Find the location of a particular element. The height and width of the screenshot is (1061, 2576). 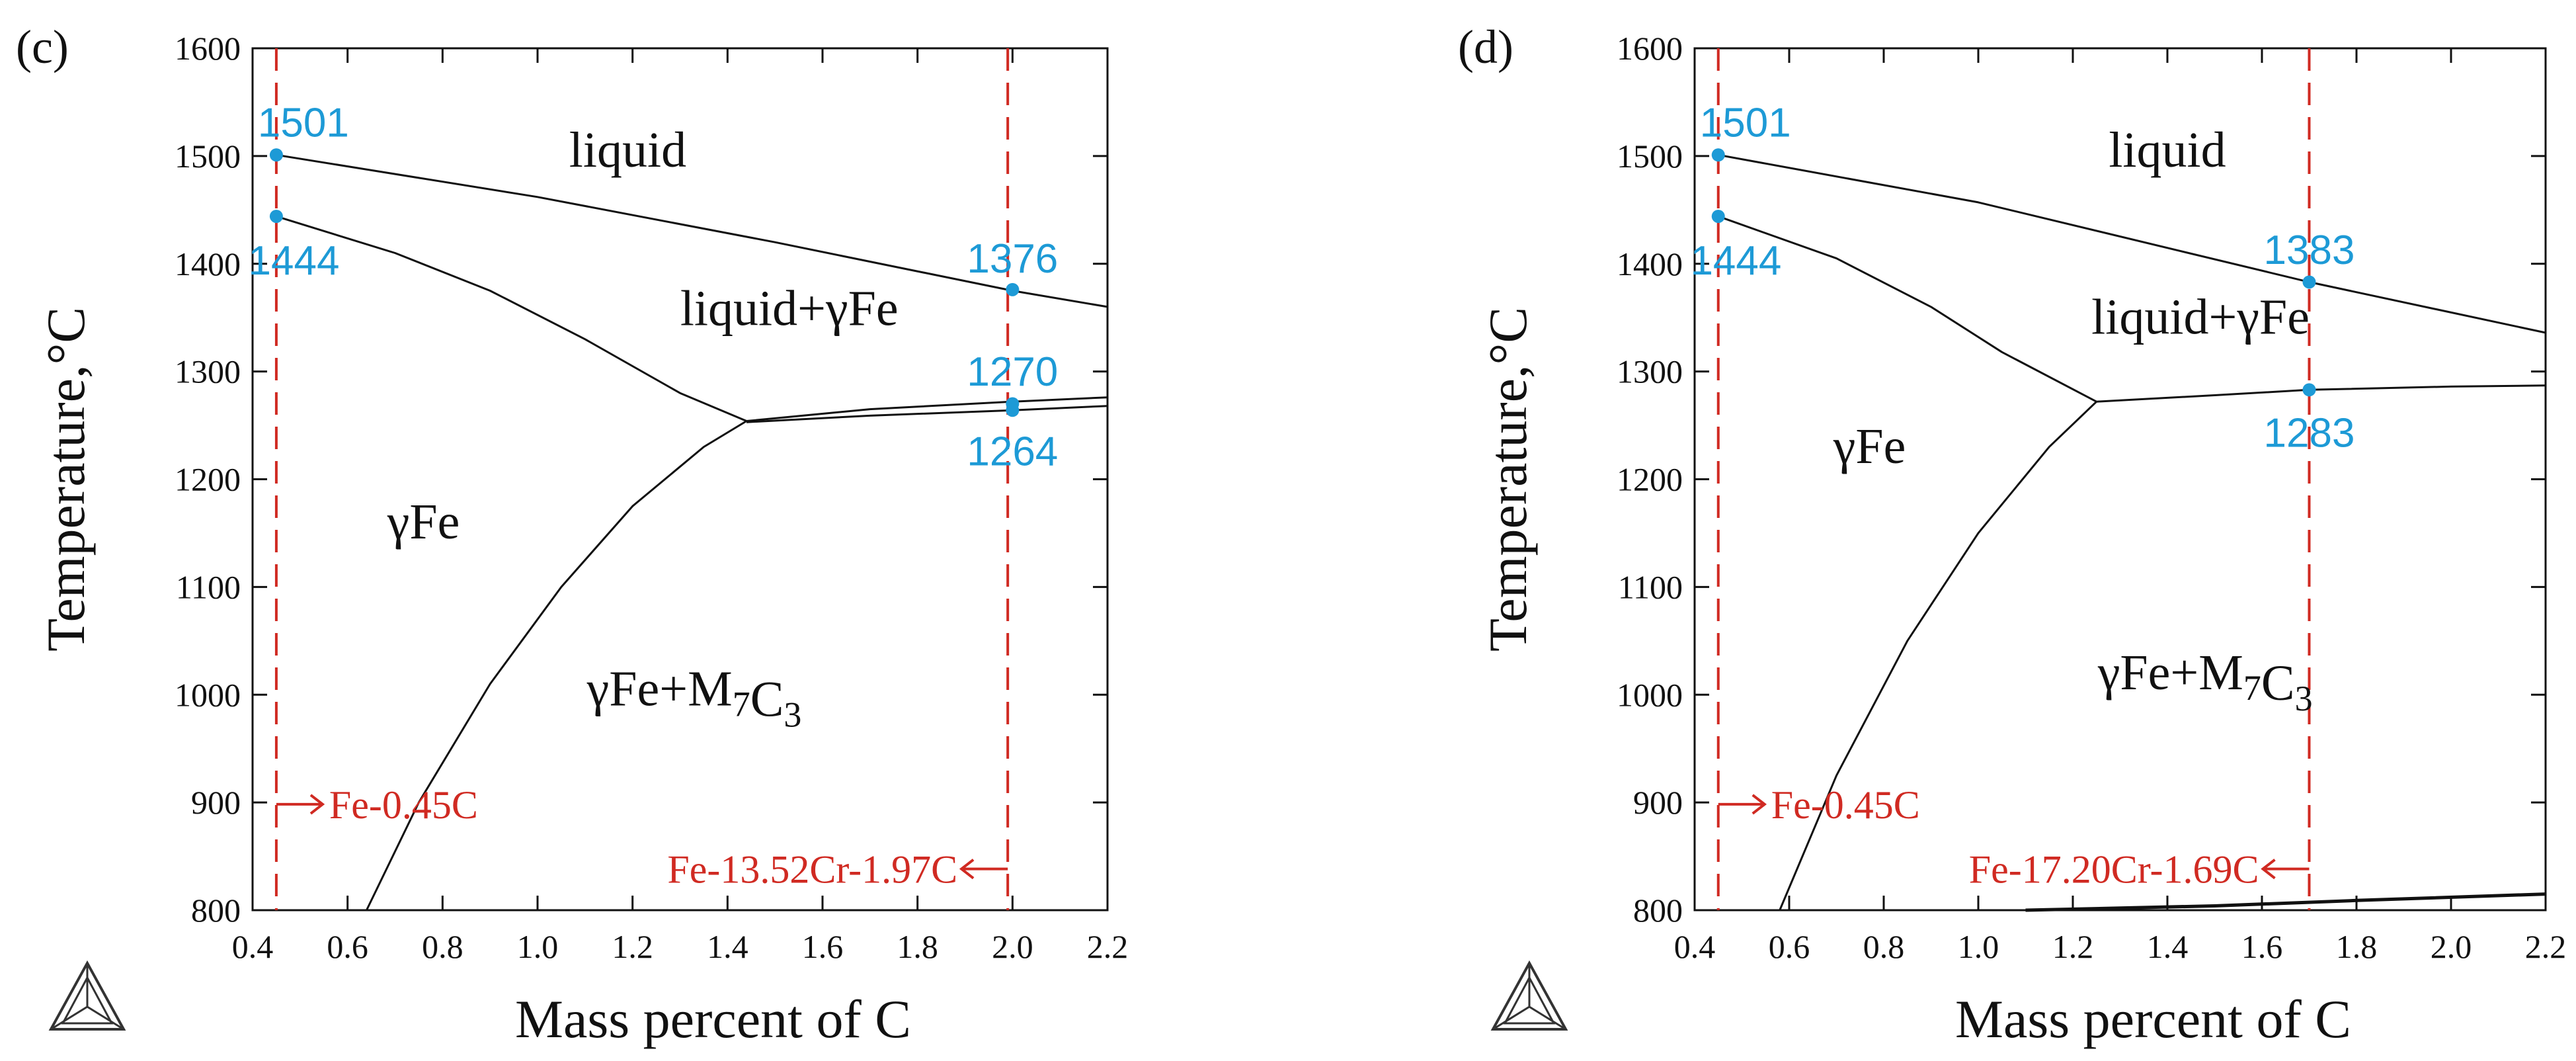

data-point-label: 1383 is located at coordinates (2310, 251).